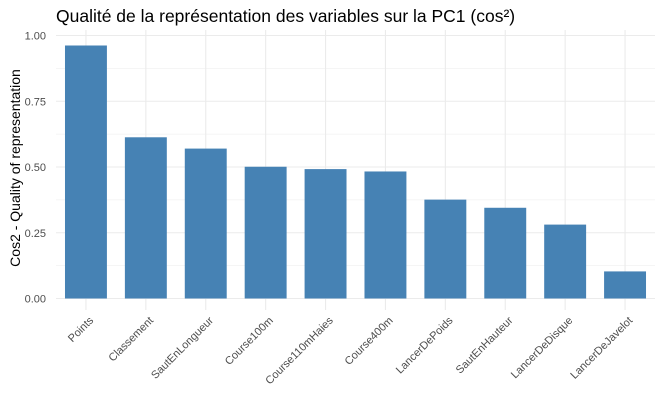 The height and width of the screenshot is (408, 661). What do you see at coordinates (35, 234) in the screenshot?
I see `y-tick-label: 0.25` at bounding box center [35, 234].